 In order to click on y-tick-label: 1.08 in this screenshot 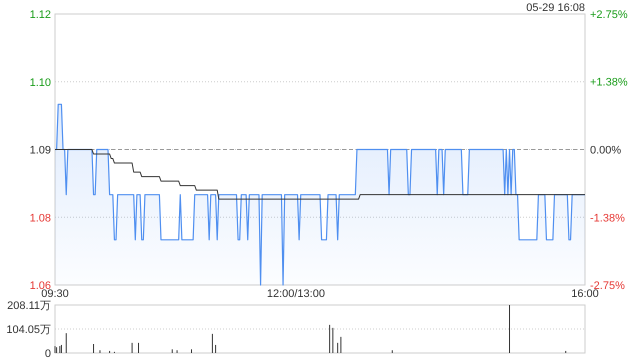, I will do `click(40, 218)`.